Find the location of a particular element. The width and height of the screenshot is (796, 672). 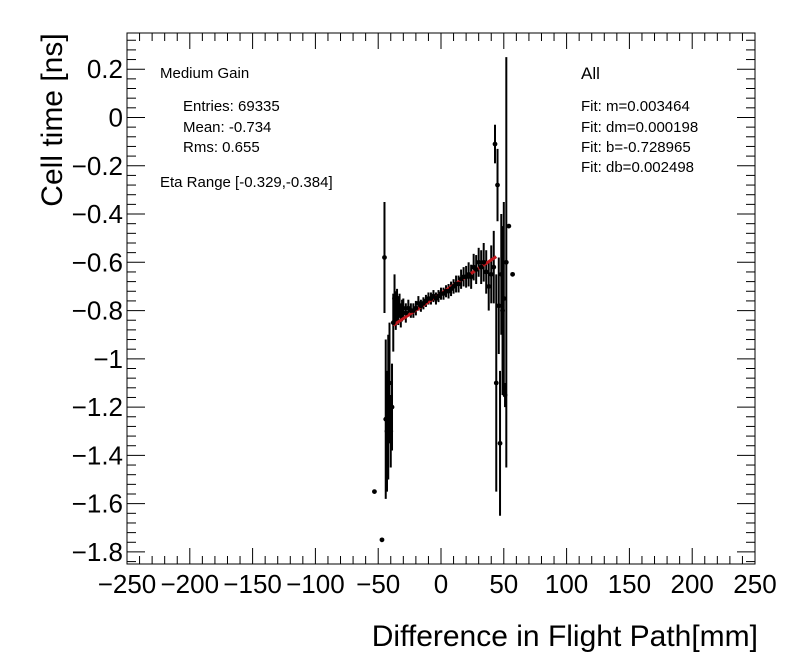

x-tick-label: −100 is located at coordinates (315, 584).